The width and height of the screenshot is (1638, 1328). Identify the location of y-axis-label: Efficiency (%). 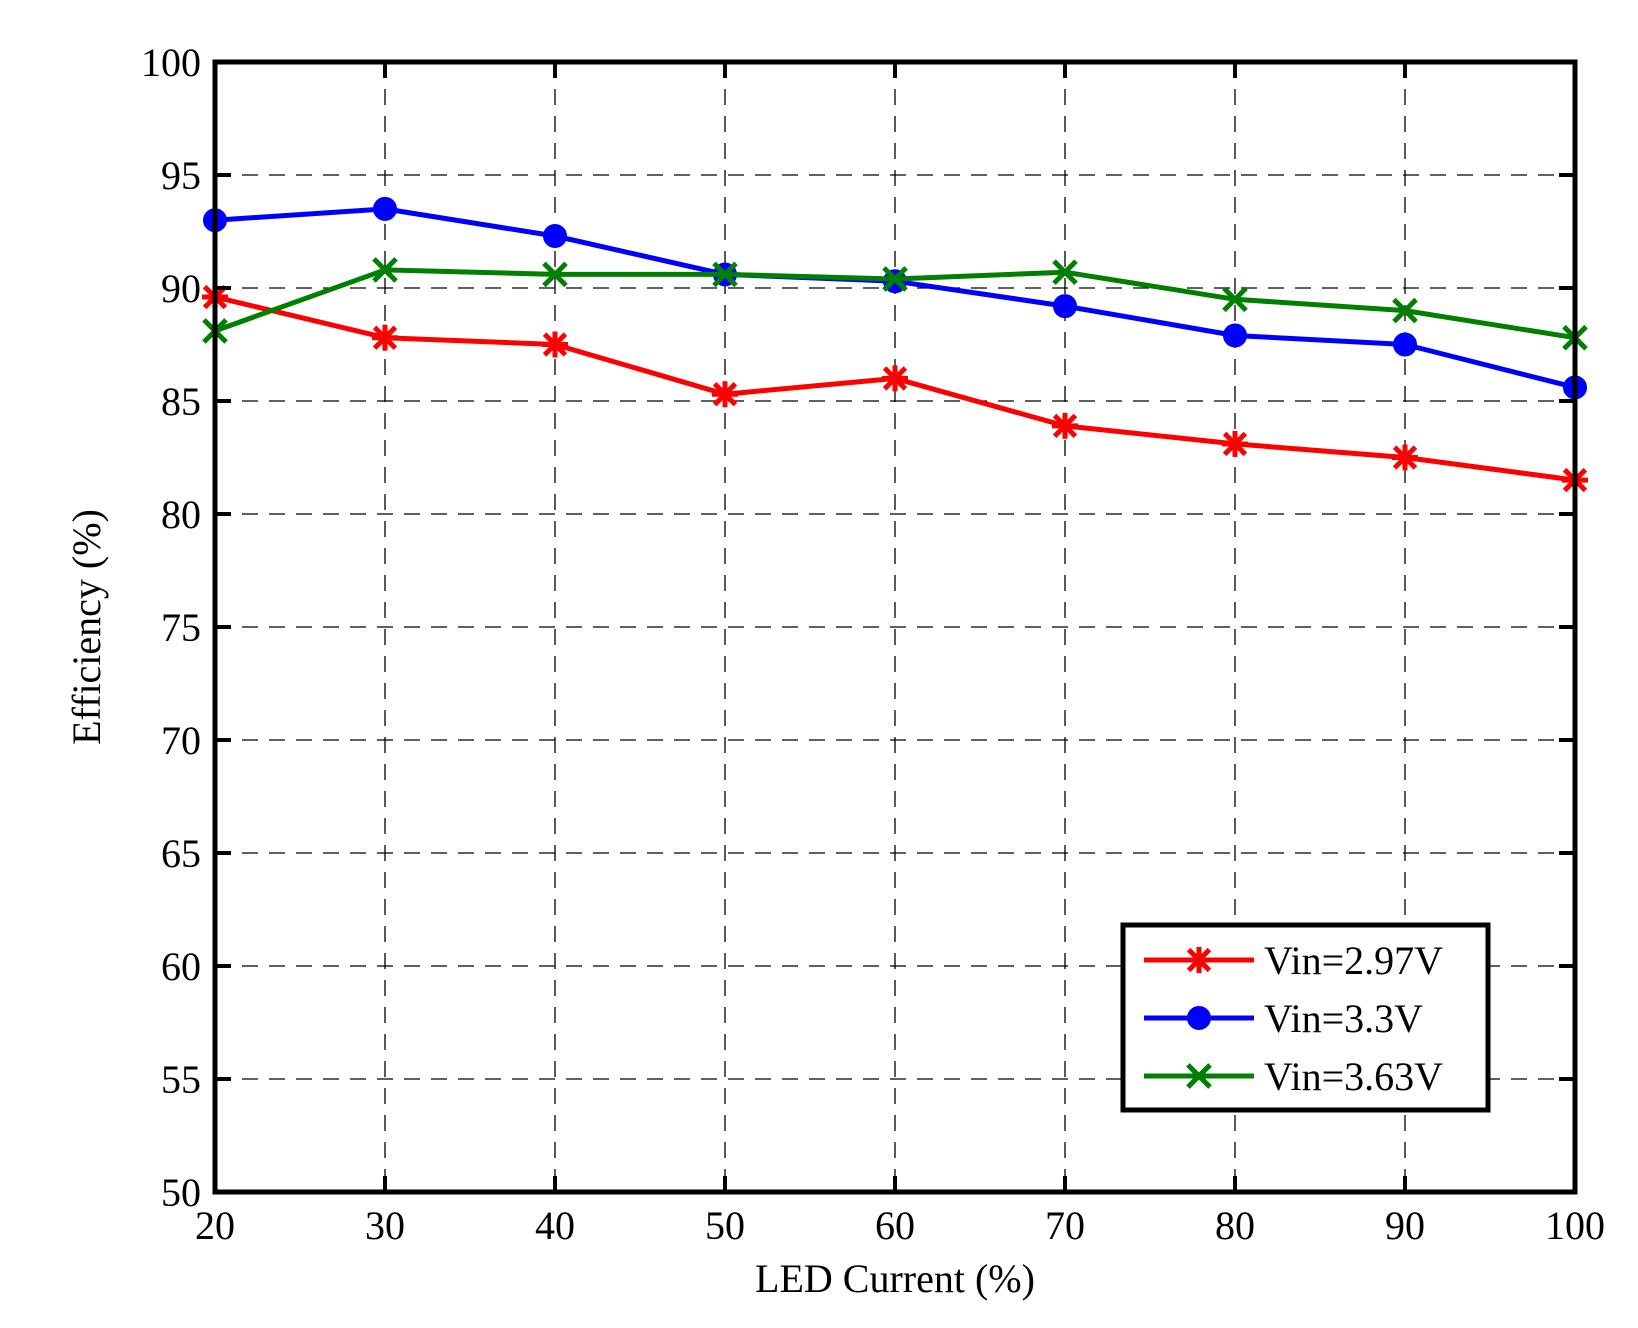
(86, 627).